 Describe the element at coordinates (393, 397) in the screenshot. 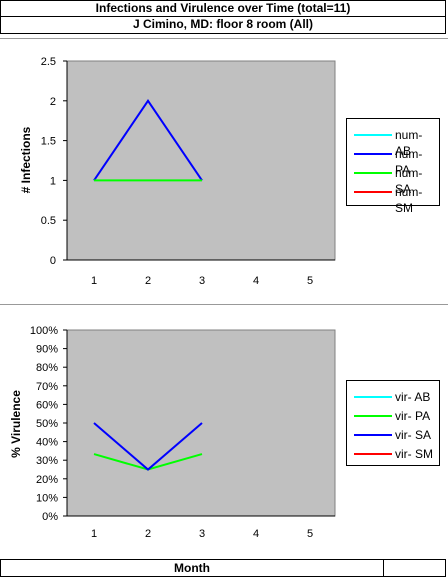

I see `legend-item: vir- AB` at that location.